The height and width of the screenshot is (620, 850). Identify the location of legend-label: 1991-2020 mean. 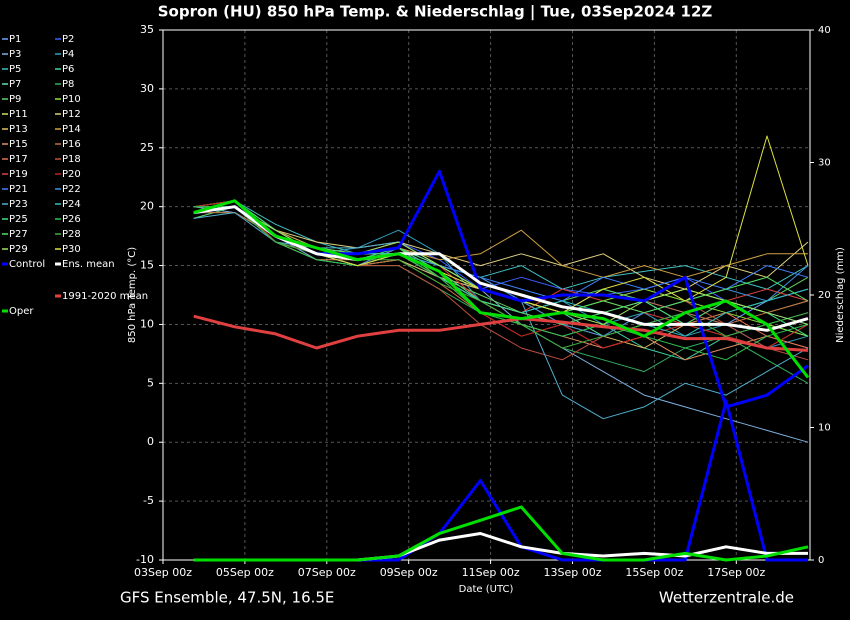
(105, 296).